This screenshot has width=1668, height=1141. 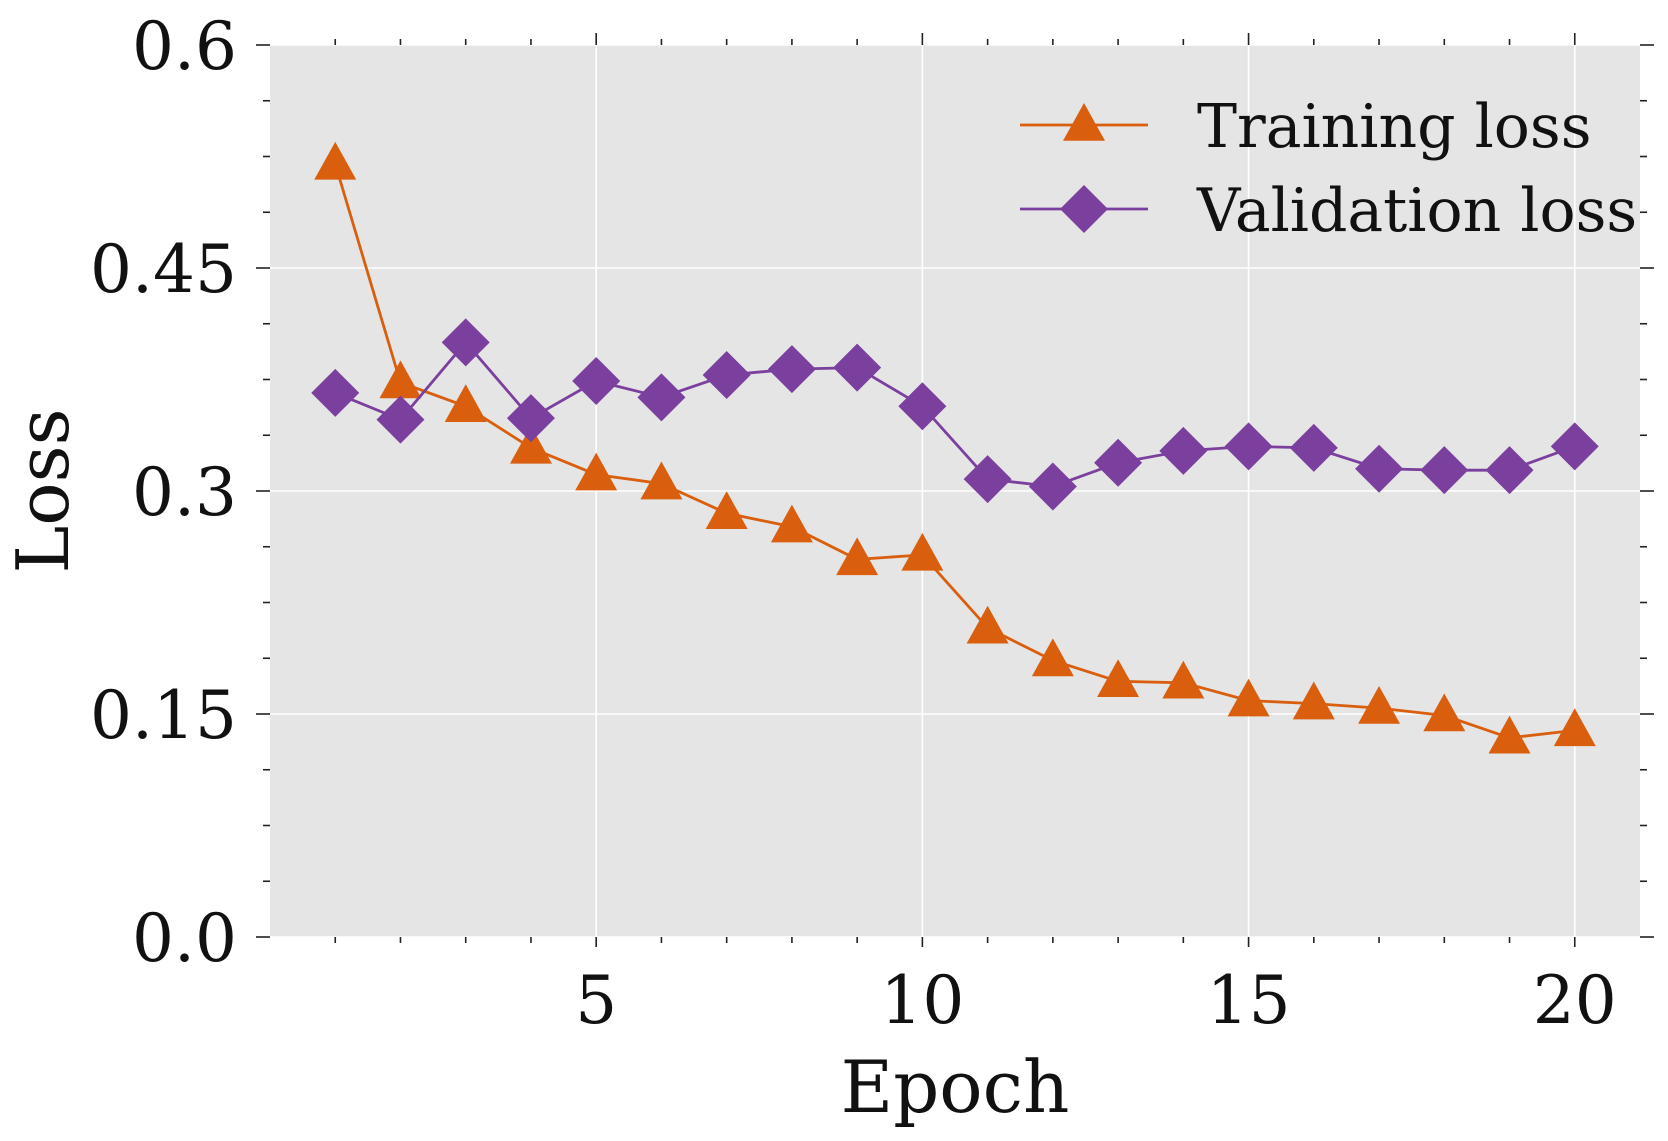 I want to click on y-axis-title: Loss, so click(x=43, y=490).